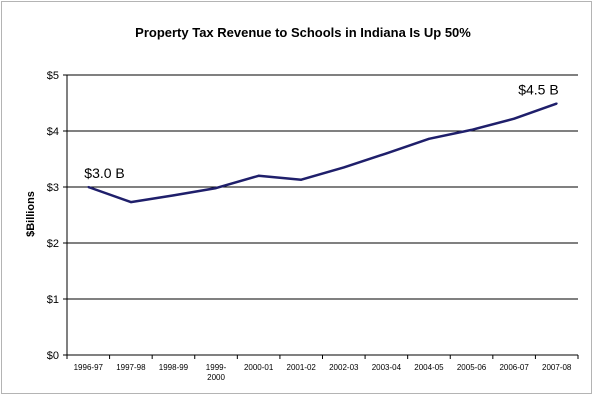 The height and width of the screenshot is (397, 595). What do you see at coordinates (216, 377) in the screenshot?
I see `x-tick-label-line: 2000` at bounding box center [216, 377].